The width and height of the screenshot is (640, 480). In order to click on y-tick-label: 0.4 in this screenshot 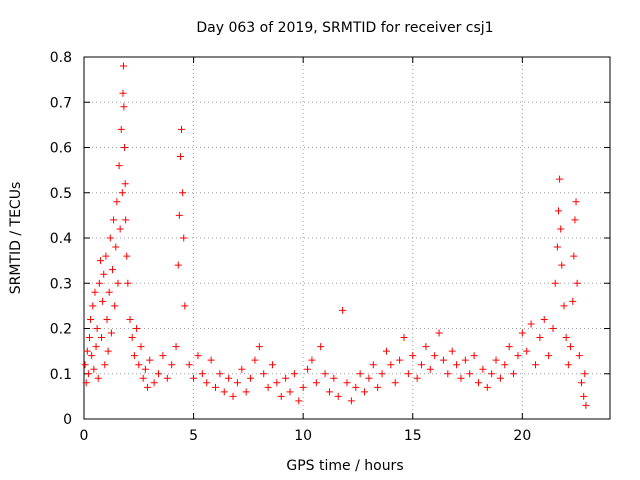, I will do `click(61, 239)`.